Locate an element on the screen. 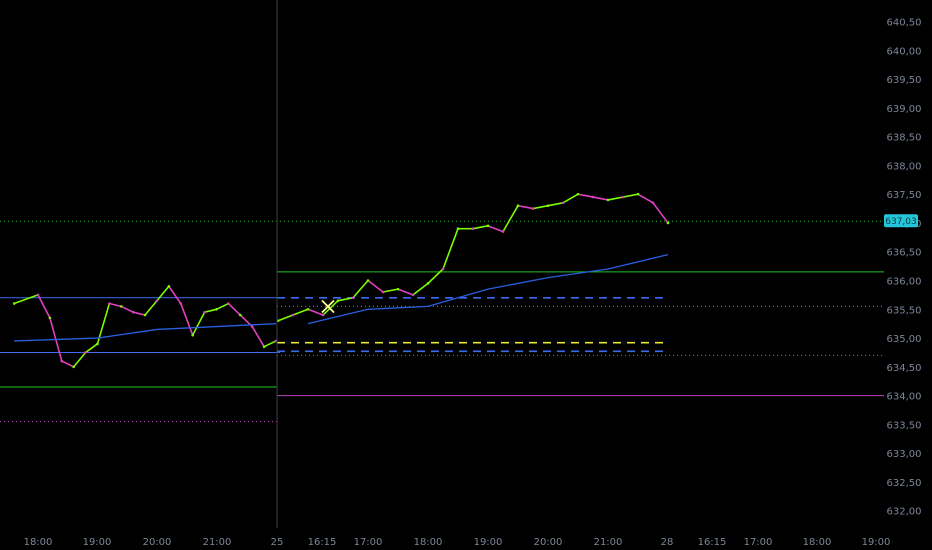  y-tick-label: 639,50 is located at coordinates (904, 80).